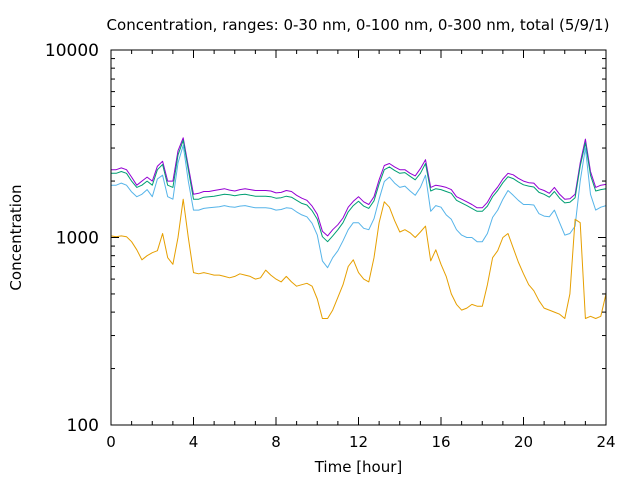  What do you see at coordinates (72, 51) in the screenshot?
I see `y-tick-label: 10000` at bounding box center [72, 51].